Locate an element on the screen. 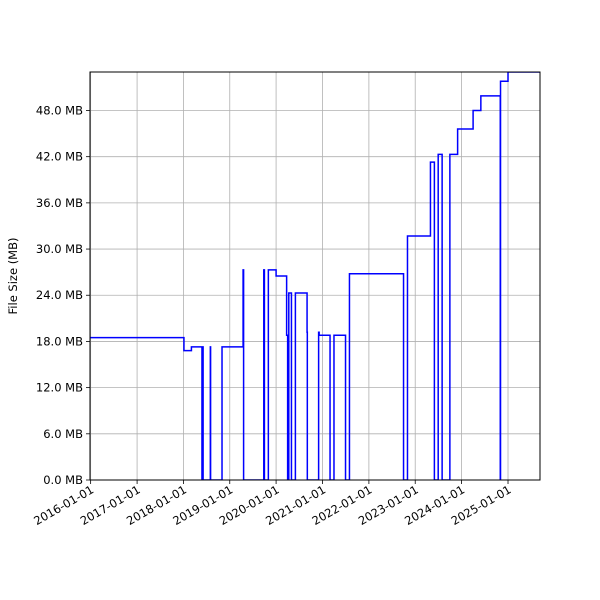 The image size is (600, 600). y-tick-label: 12.0 MB is located at coordinates (59, 388).